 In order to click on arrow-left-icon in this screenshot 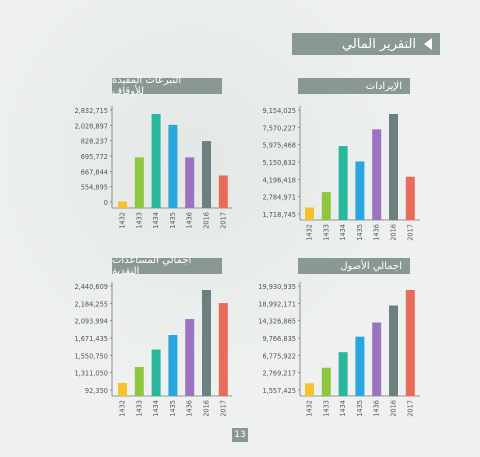, I will do `click(428, 44)`.